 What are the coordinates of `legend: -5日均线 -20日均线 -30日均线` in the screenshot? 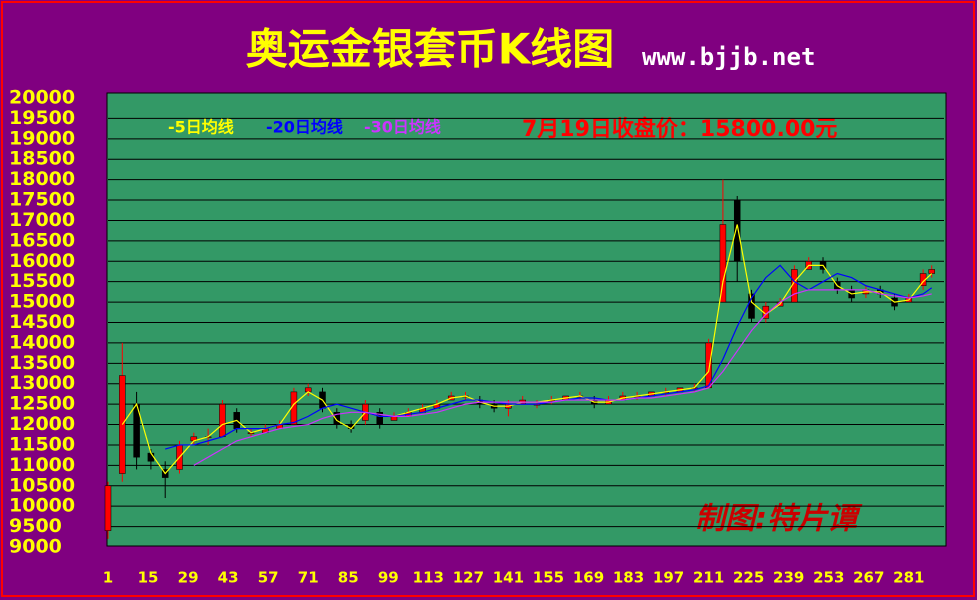 It's located at (304, 127).